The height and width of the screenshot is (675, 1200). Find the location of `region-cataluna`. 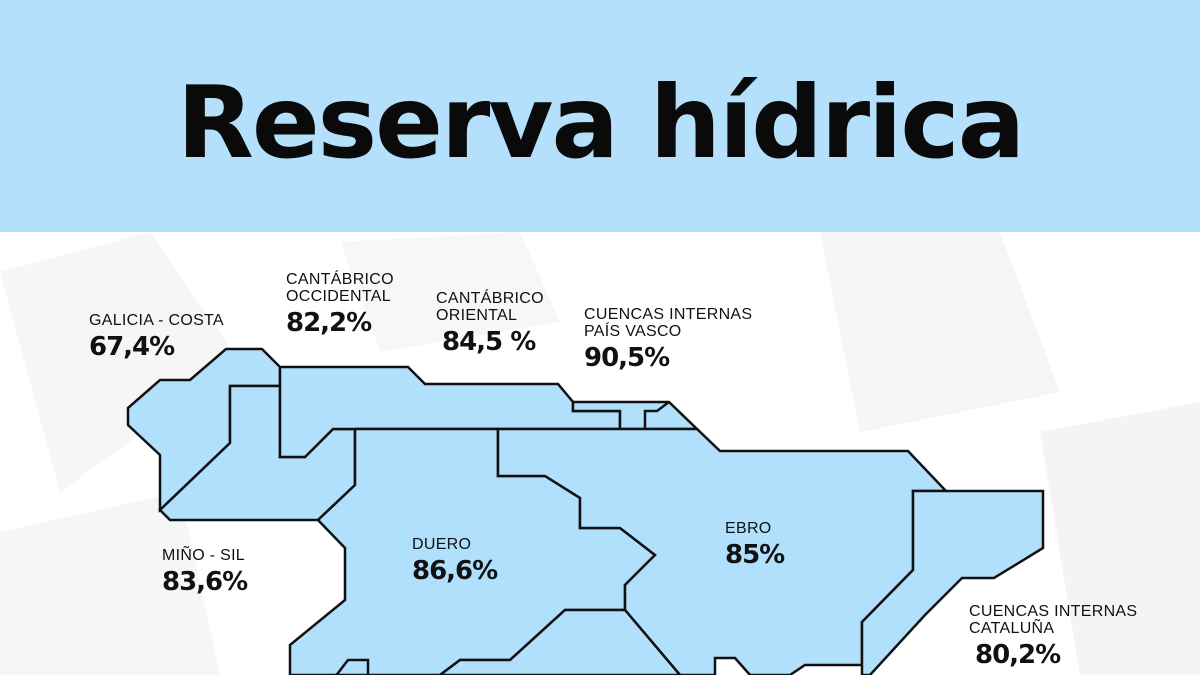

region-cataluna is located at coordinates (952, 582).